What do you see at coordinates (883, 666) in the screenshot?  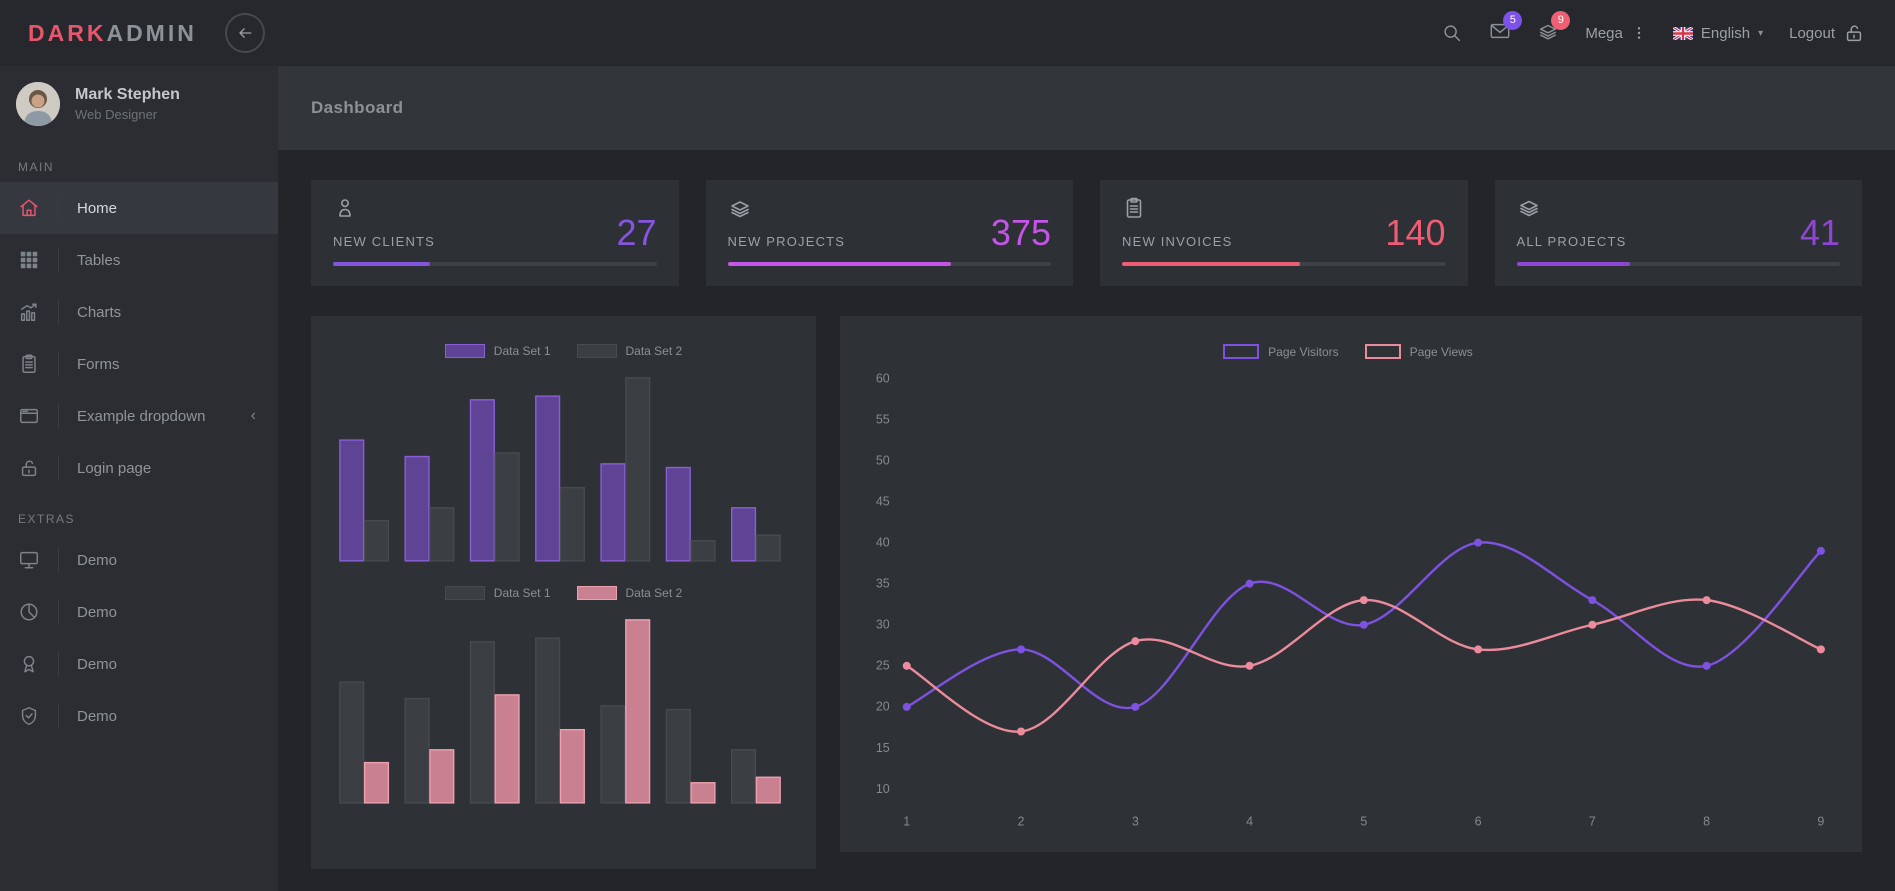 I see `svg-text: 25` at bounding box center [883, 666].